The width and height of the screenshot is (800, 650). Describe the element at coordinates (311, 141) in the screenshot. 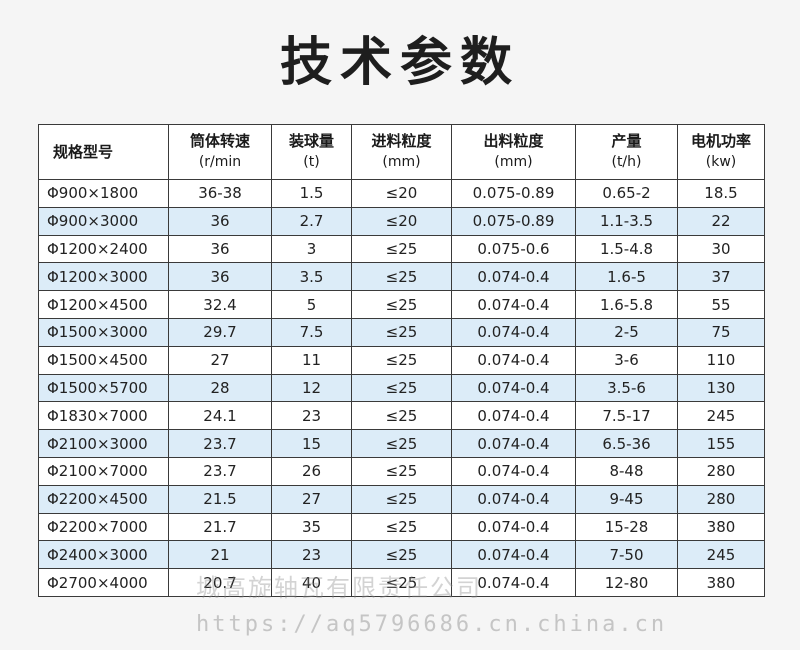

I see `header-label: 装球量` at that location.